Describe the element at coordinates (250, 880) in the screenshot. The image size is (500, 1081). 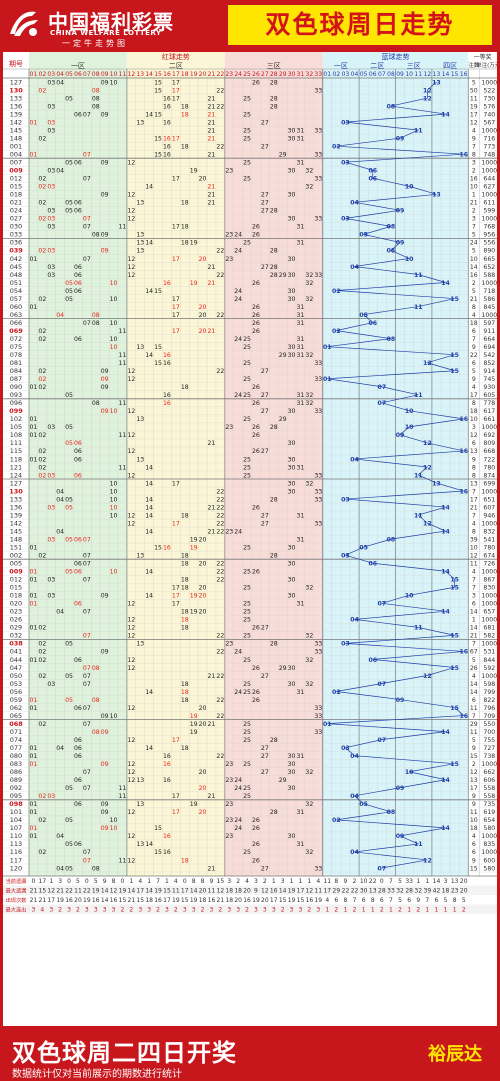
I see `stats-row-background` at that location.